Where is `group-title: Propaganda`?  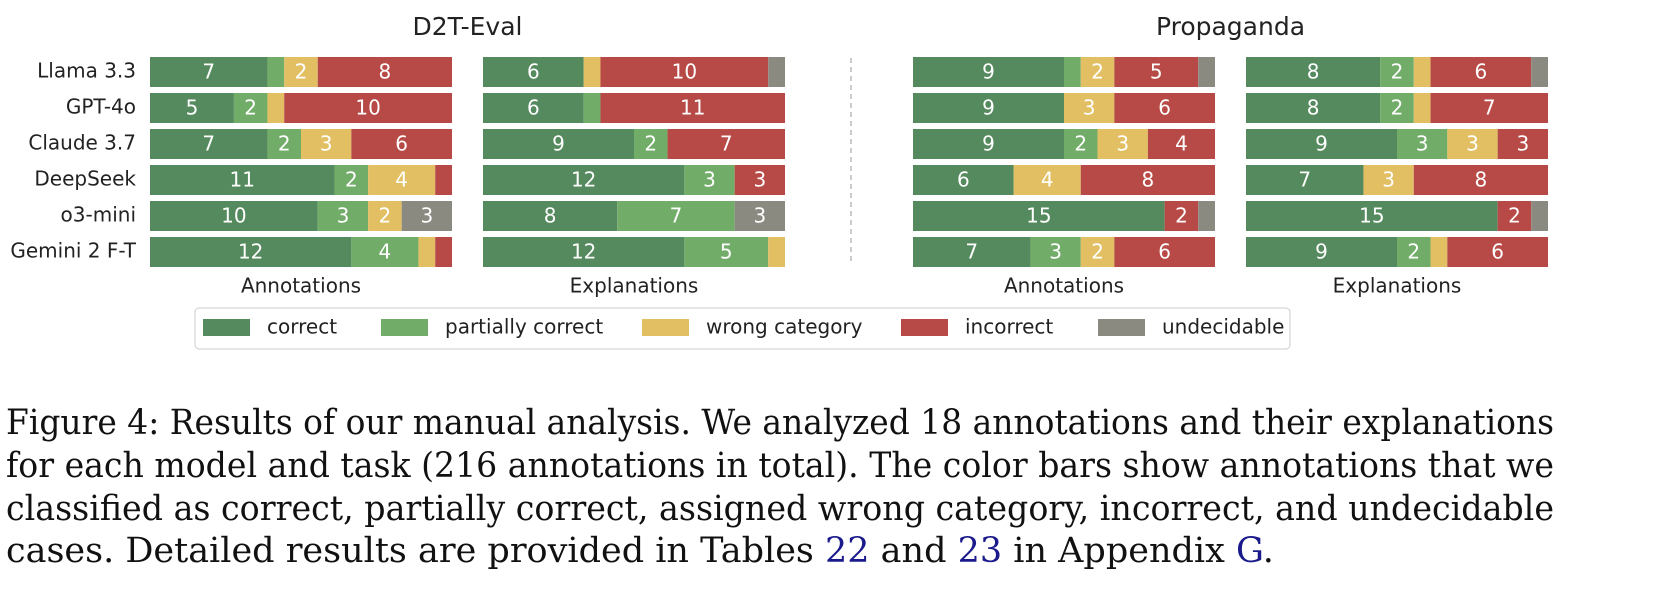 group-title: Propaganda is located at coordinates (1230, 26).